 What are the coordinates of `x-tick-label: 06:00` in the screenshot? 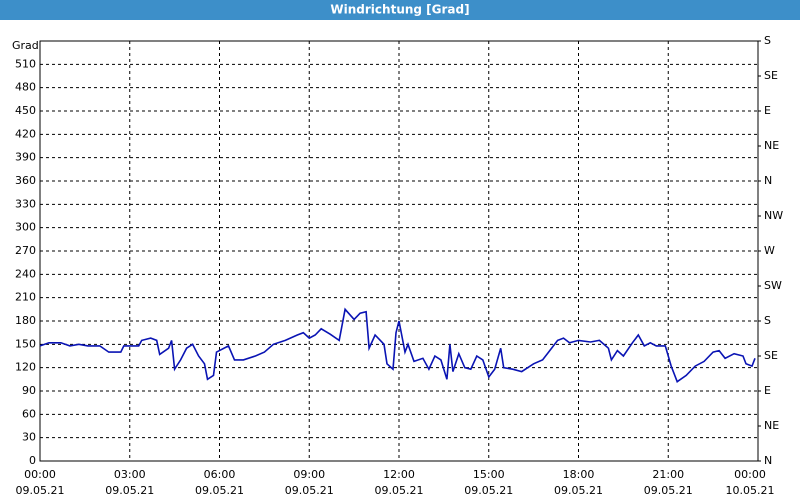 It's located at (220, 474).